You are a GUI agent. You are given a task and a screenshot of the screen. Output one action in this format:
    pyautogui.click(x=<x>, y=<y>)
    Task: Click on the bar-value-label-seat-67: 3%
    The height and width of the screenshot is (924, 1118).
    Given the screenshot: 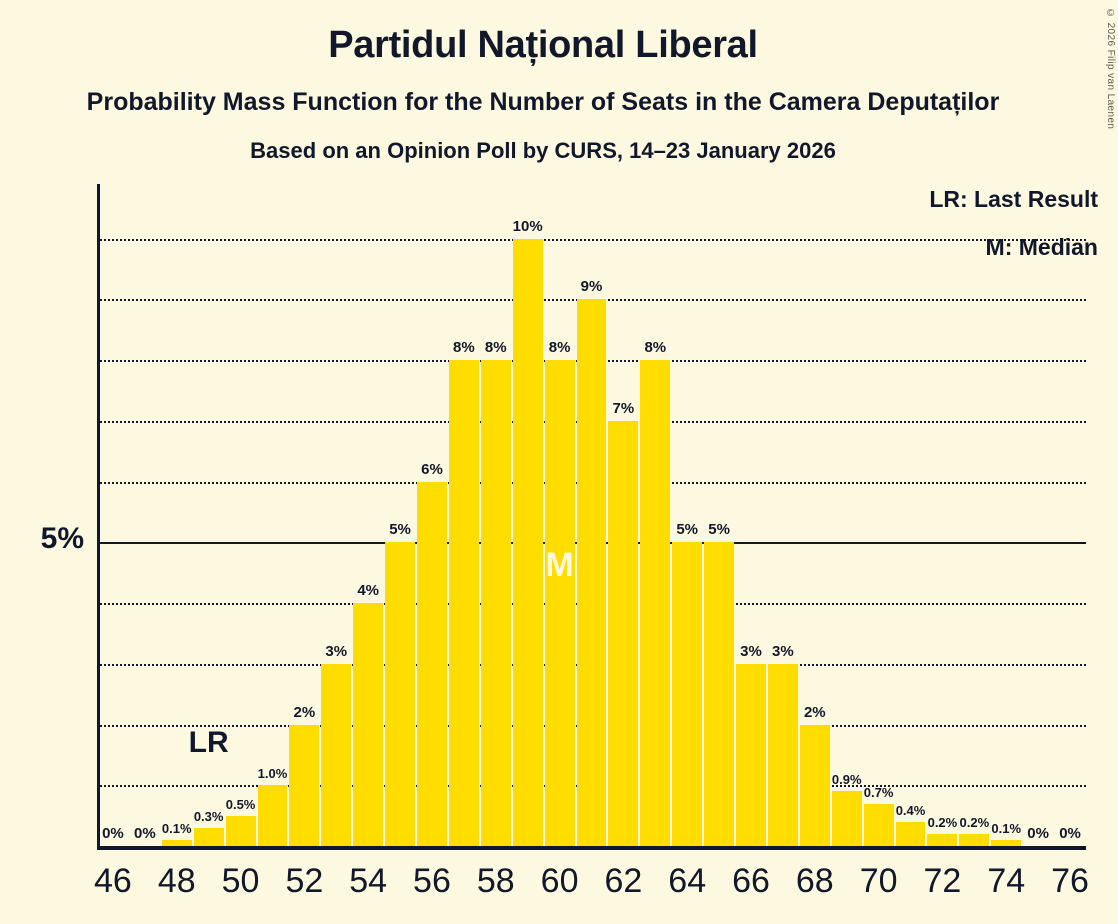 What is the action you would take?
    pyautogui.click(x=783, y=651)
    